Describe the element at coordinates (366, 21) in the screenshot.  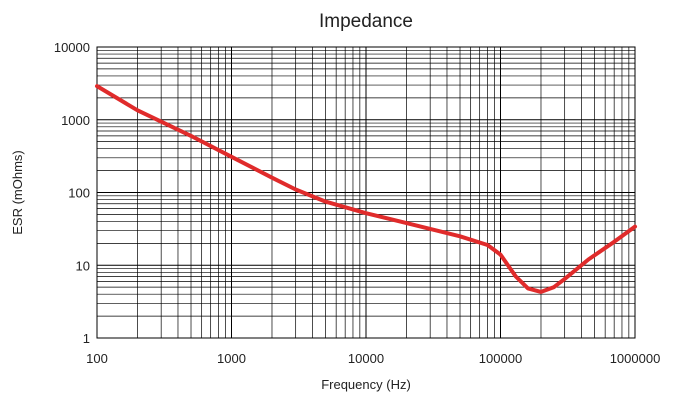
I see `chart-title: Impedance` at that location.